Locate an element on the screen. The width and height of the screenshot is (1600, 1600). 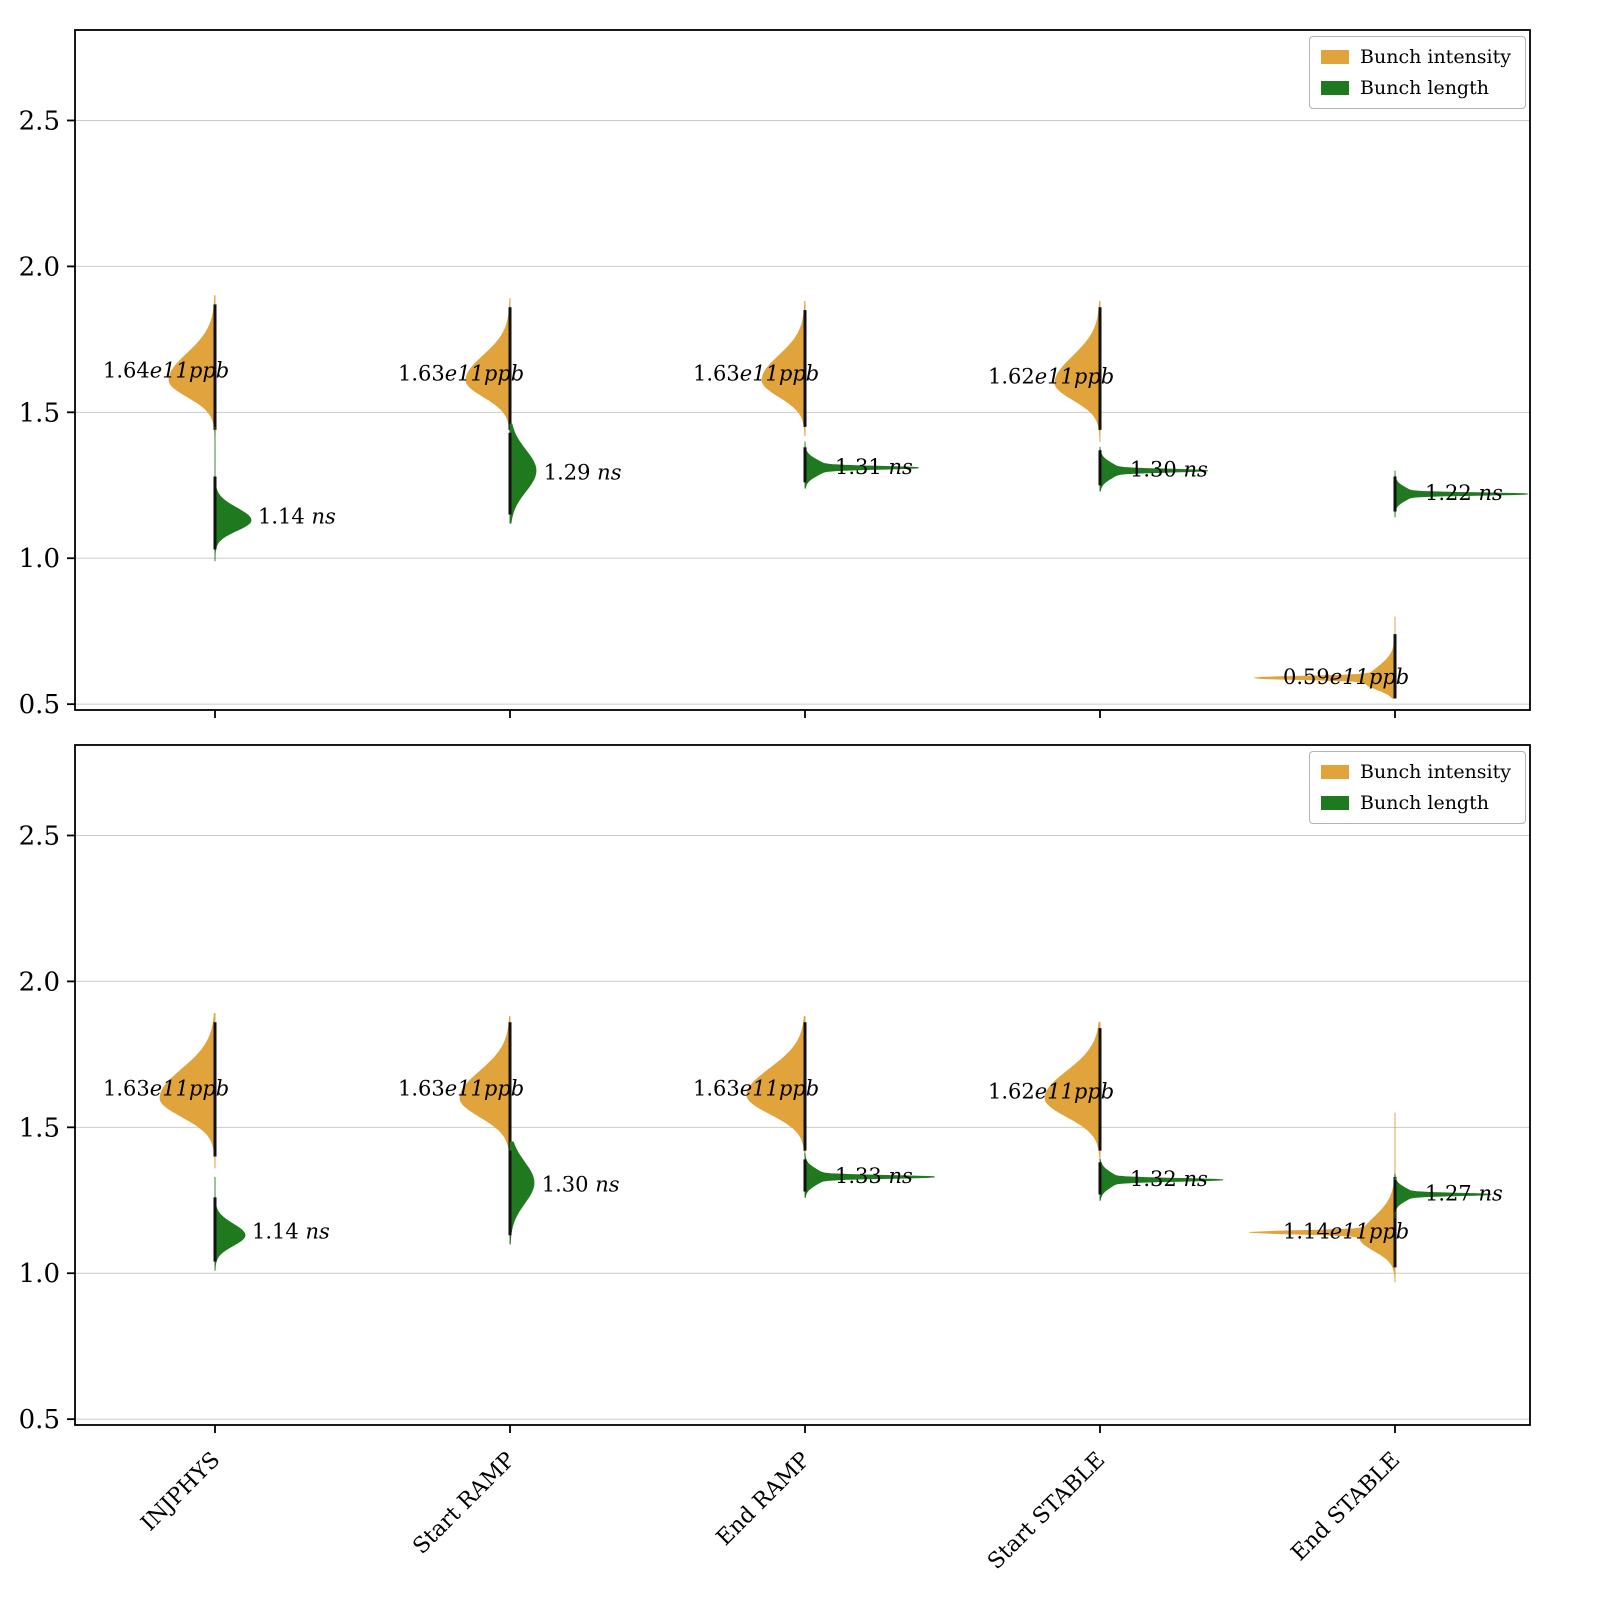
violin-annotation: 1.22 ns is located at coordinates (1464, 493).